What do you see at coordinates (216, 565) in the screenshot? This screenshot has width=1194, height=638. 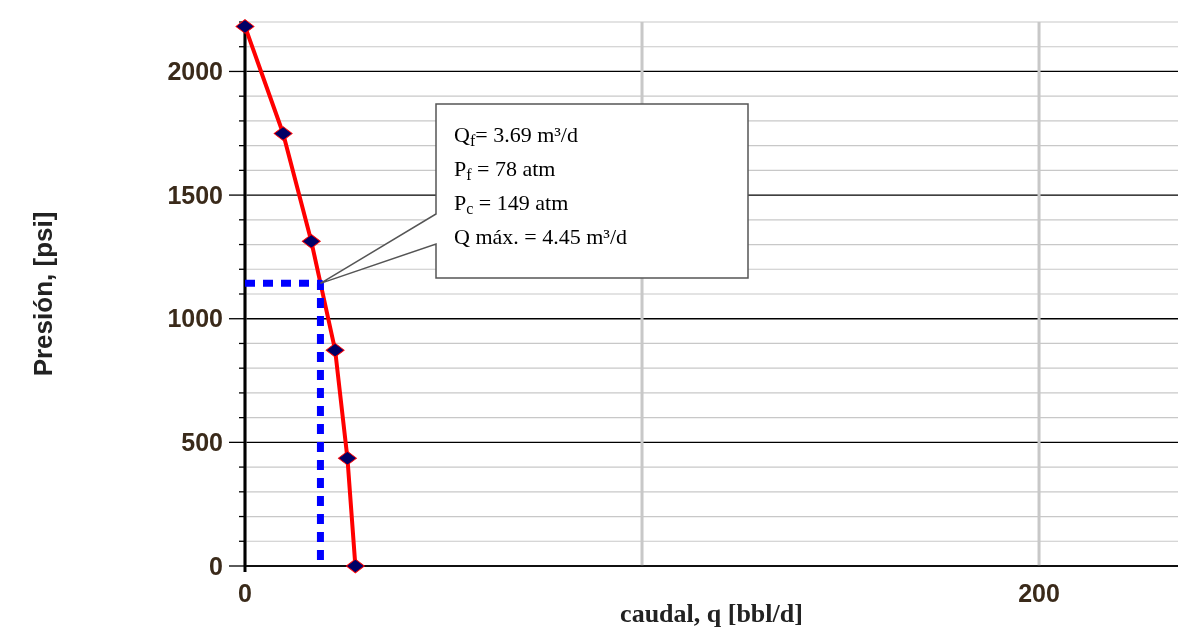 I see `y-tick-label: 0` at bounding box center [216, 565].